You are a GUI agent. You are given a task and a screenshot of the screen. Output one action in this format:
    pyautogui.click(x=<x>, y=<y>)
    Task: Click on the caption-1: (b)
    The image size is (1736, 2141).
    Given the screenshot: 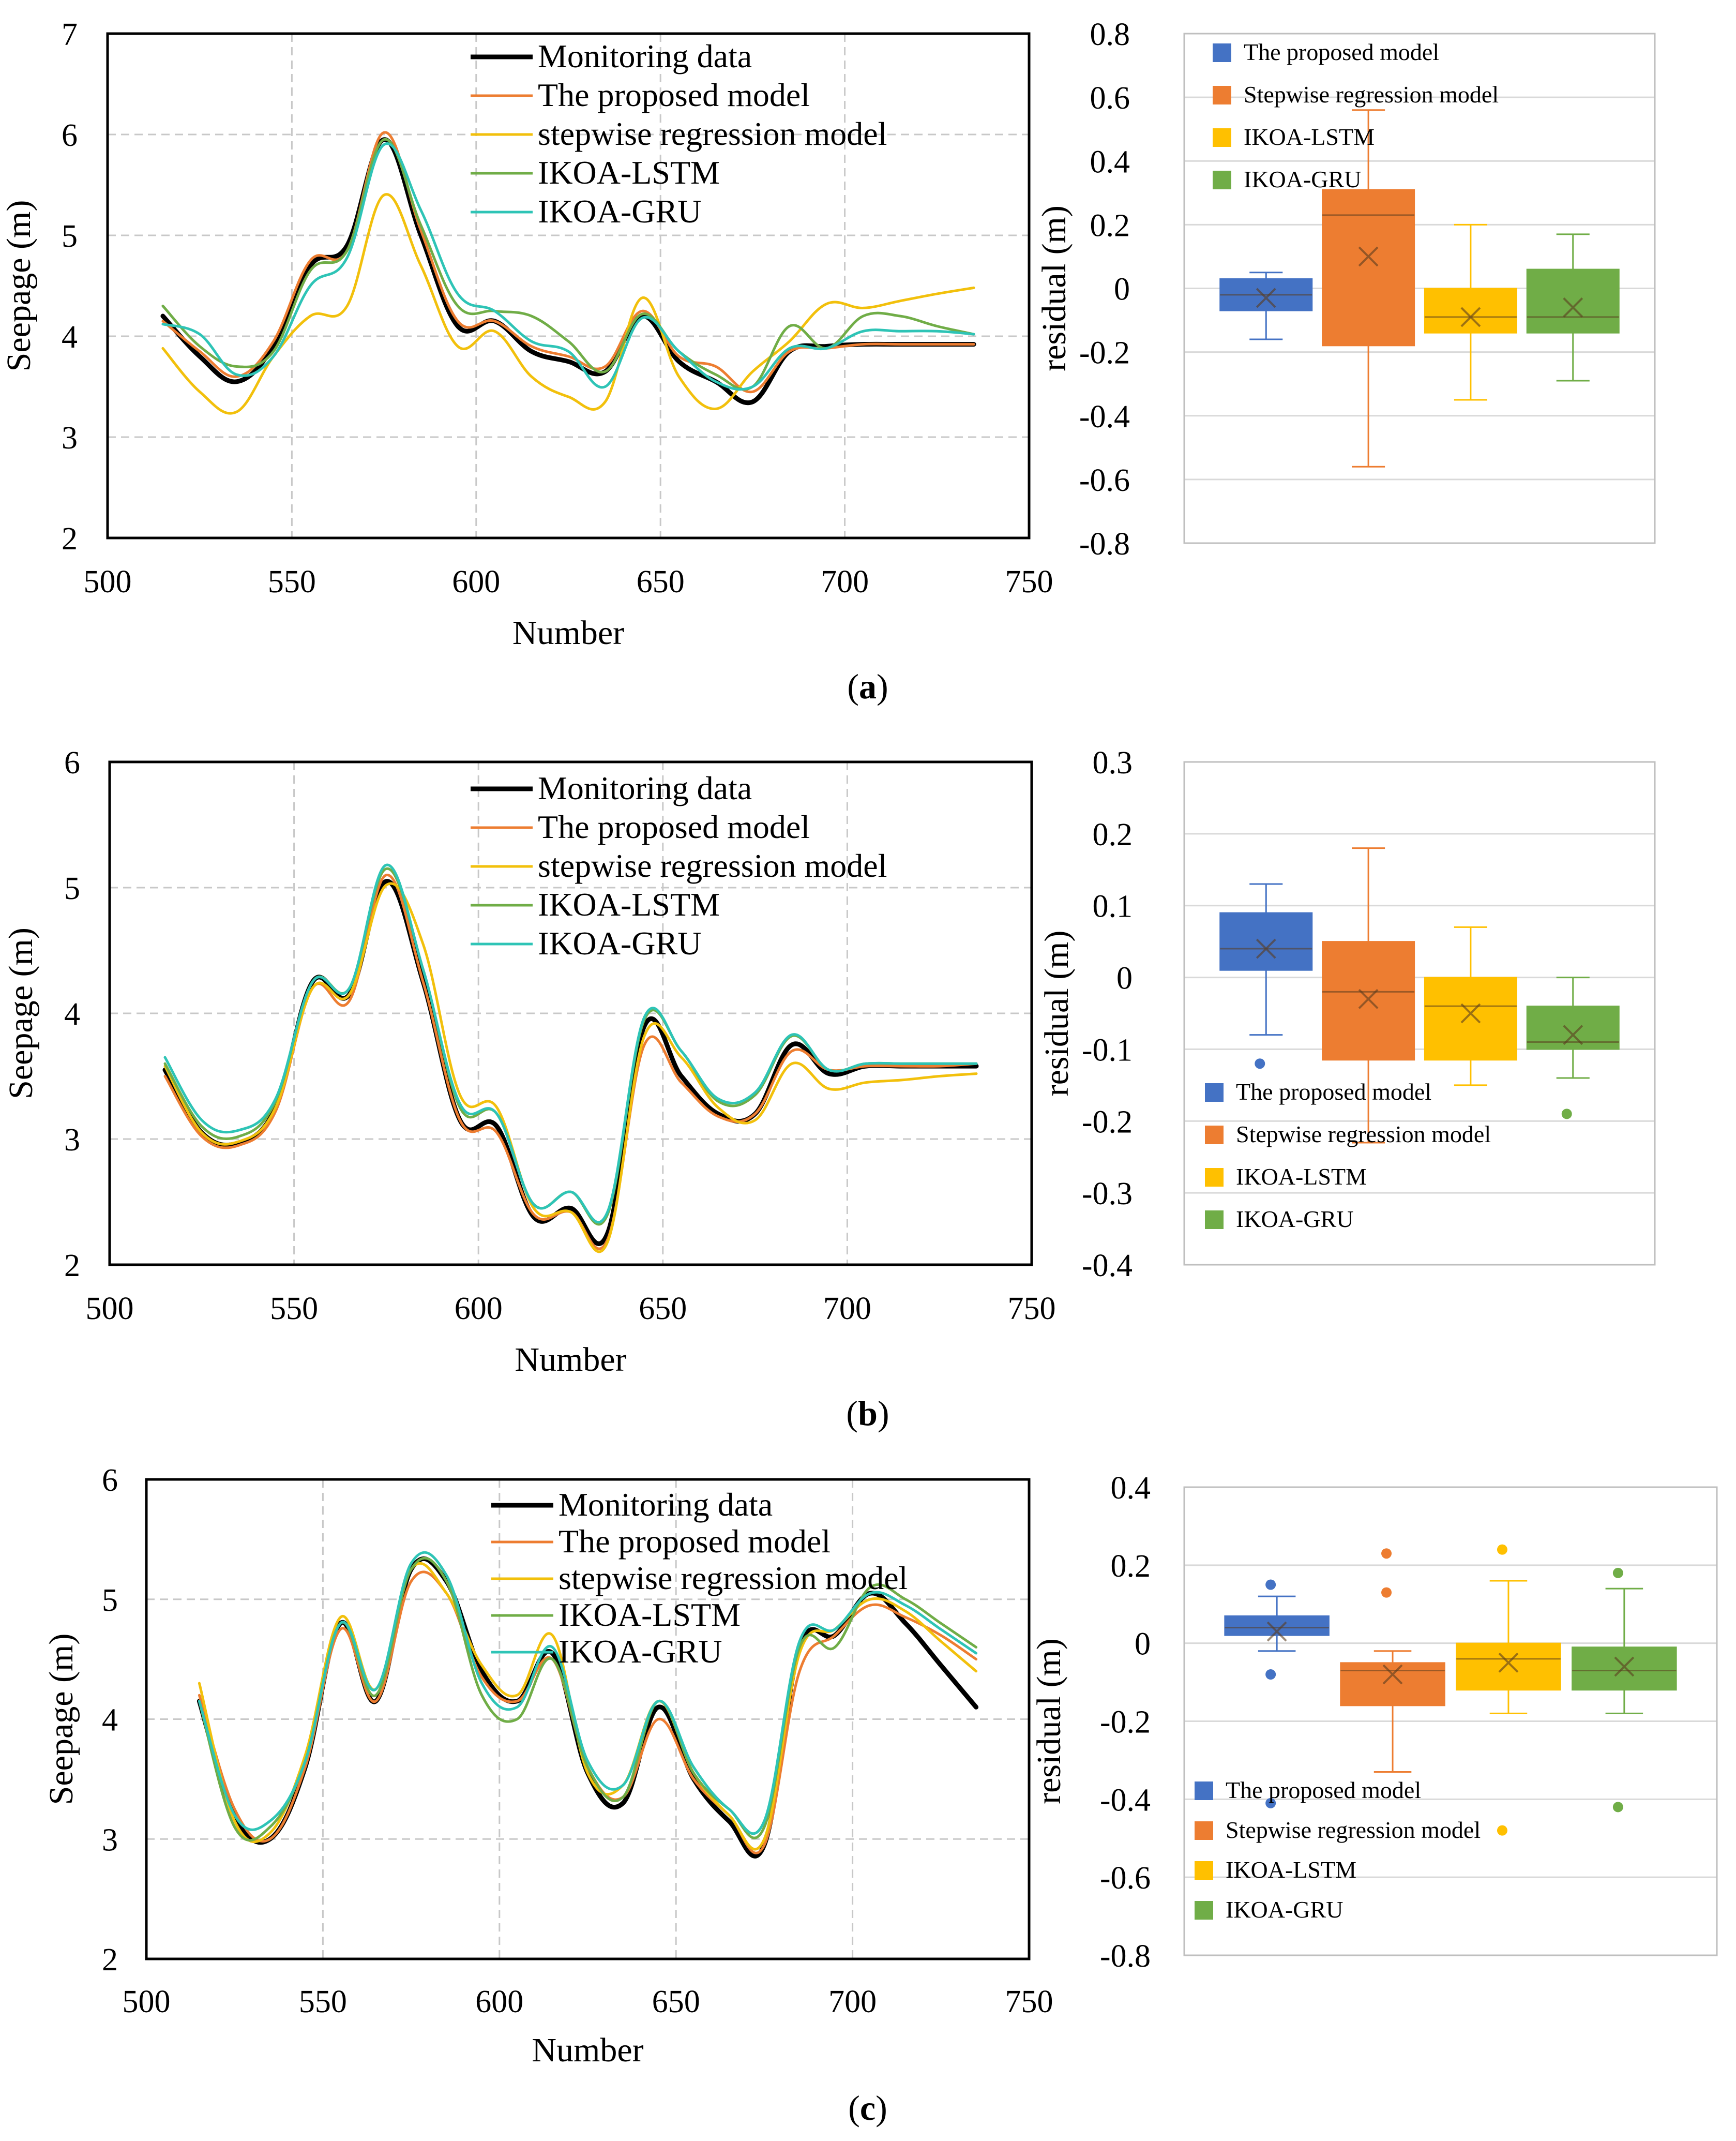 What is the action you would take?
    pyautogui.click(x=867, y=1414)
    